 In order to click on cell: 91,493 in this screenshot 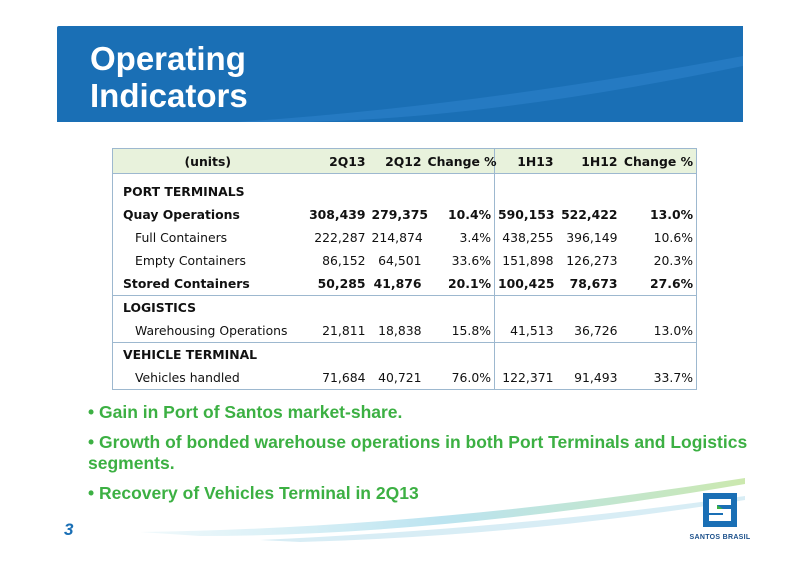, I will do `click(596, 377)`.